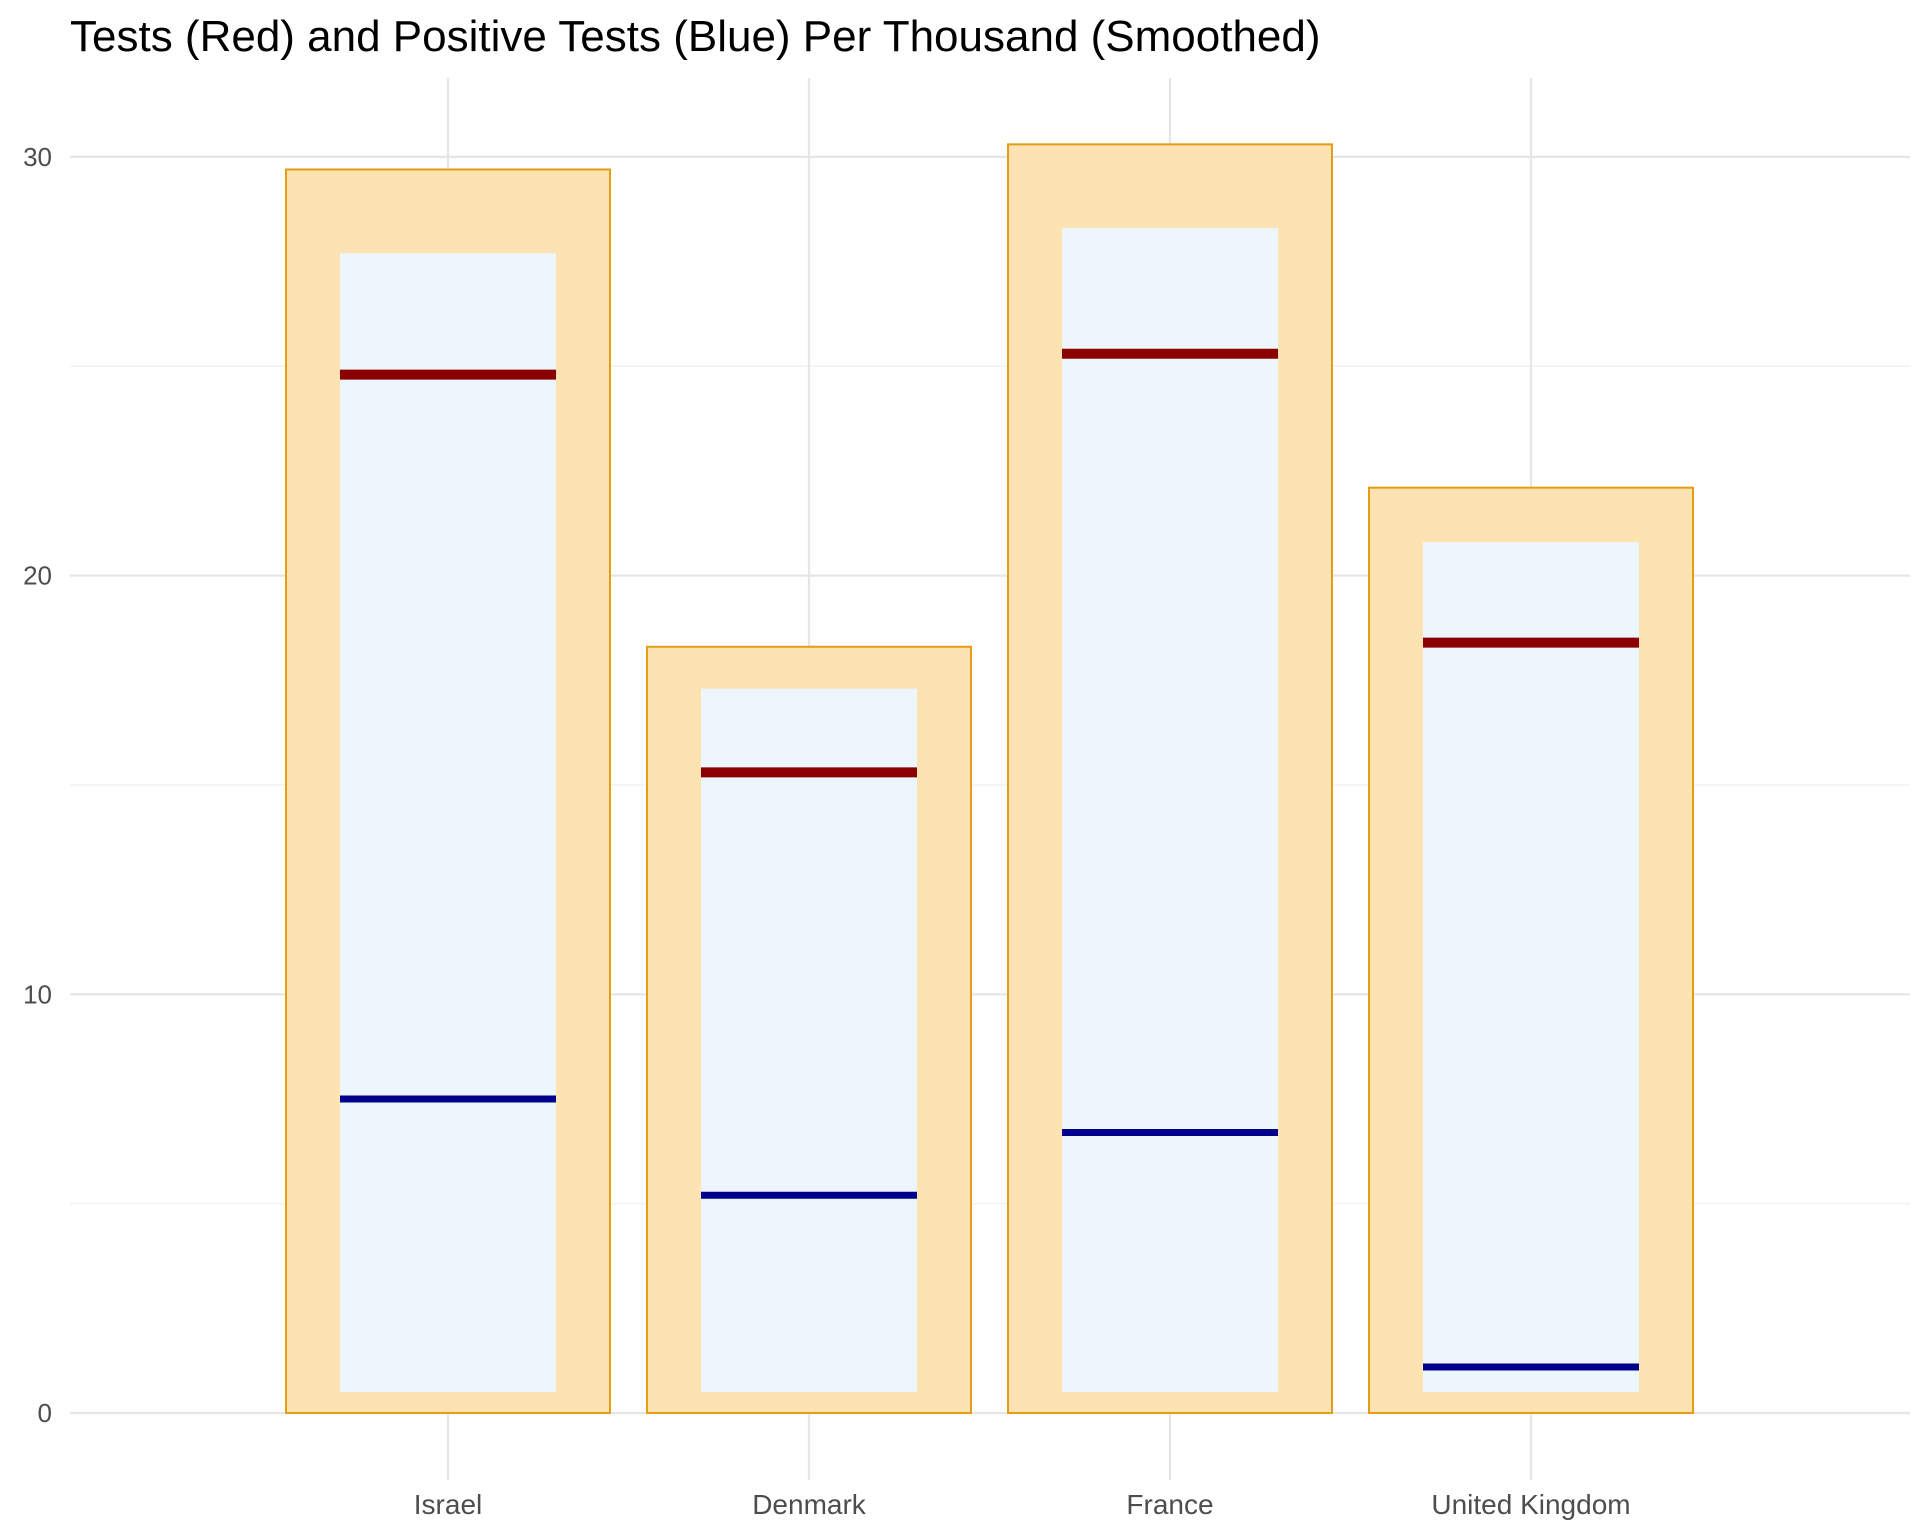 The width and height of the screenshot is (1920, 1536). What do you see at coordinates (1530, 1504) in the screenshot?
I see `x-tick-label: United Kingdom` at bounding box center [1530, 1504].